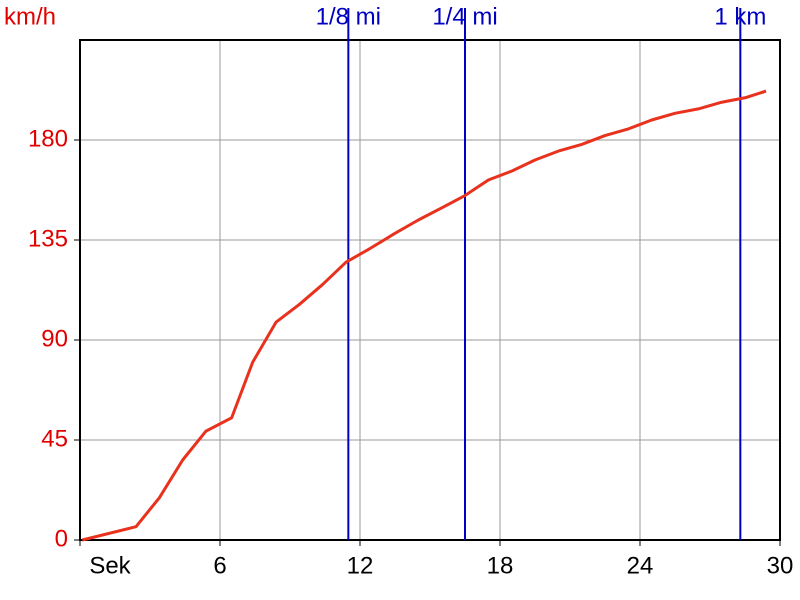 The image size is (800, 600). Describe the element at coordinates (48, 138) in the screenshot. I see `y-tick-label: 180` at that location.